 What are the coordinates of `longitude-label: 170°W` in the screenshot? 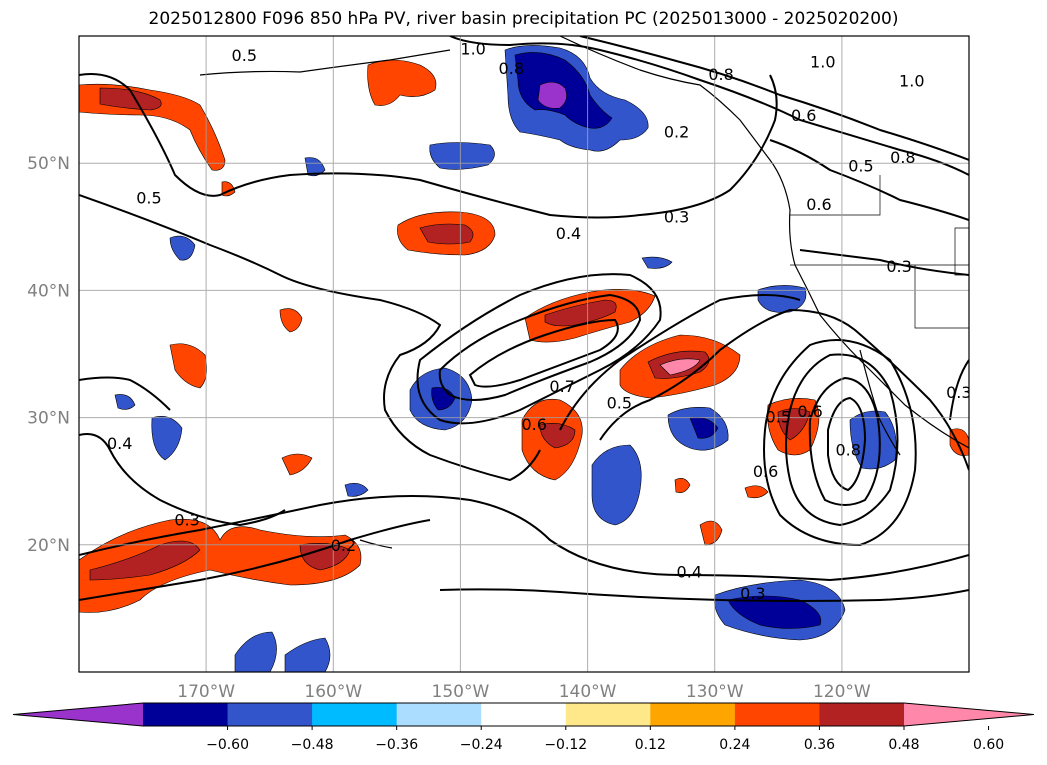 It's located at (206, 692).